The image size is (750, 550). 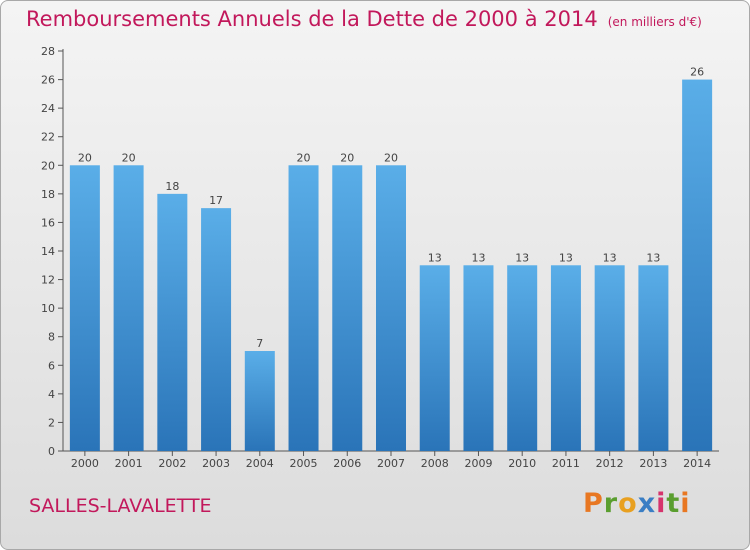 What do you see at coordinates (48, 51) in the screenshot?
I see `y-tick-label: 28` at bounding box center [48, 51].